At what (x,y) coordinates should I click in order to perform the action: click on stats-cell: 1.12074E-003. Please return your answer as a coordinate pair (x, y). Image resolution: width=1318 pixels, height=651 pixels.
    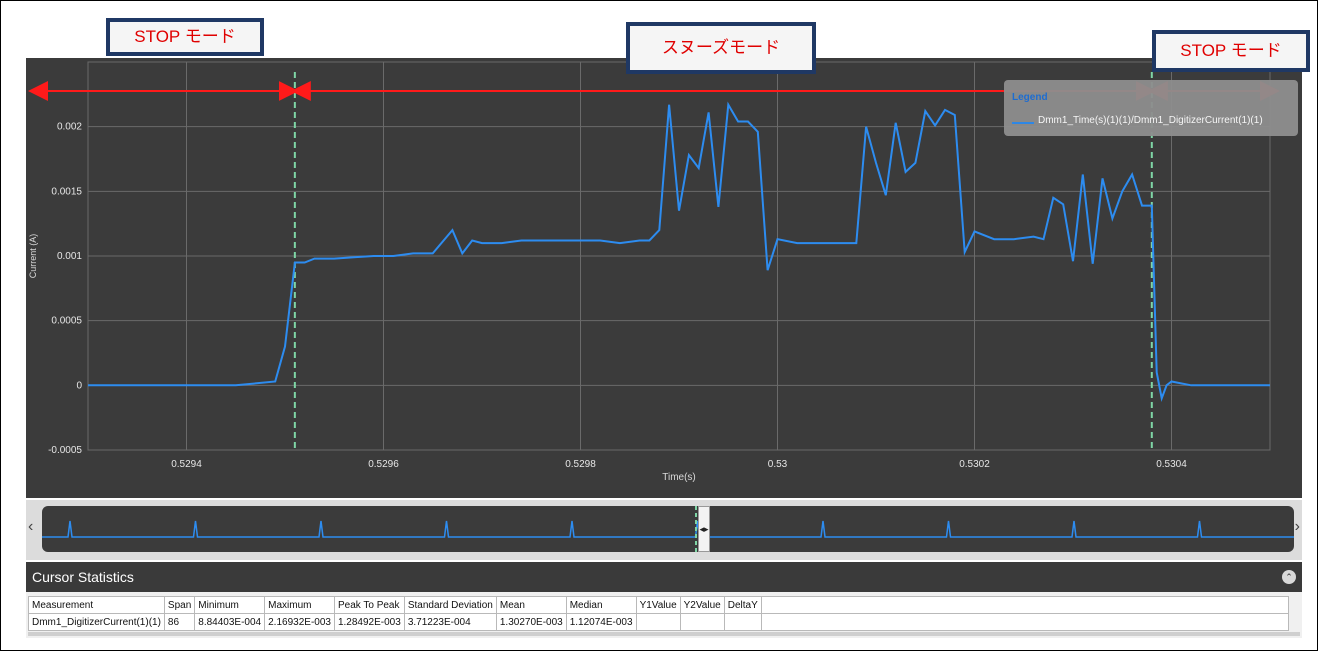
    Looking at the image, I should click on (601, 622).